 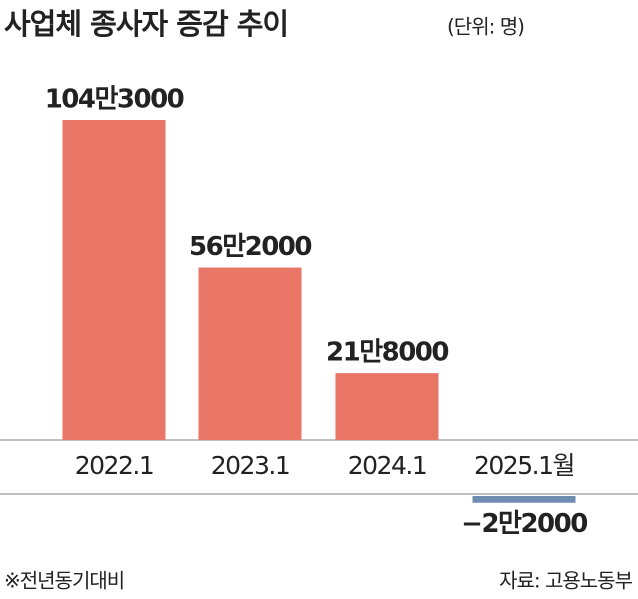 What do you see at coordinates (64, 581) in the screenshot?
I see `note: ※전년동기대비` at bounding box center [64, 581].